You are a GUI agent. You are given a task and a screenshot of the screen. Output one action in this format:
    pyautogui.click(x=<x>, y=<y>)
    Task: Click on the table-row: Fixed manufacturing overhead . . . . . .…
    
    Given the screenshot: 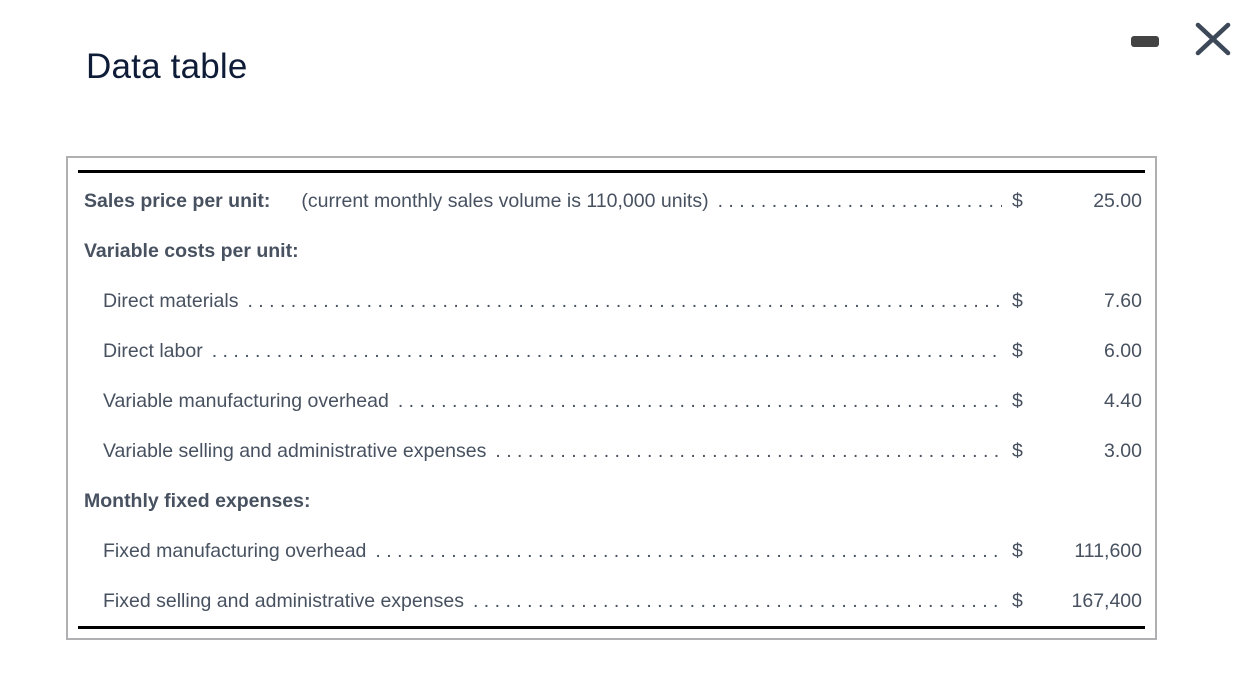 What is the action you would take?
    pyautogui.click(x=611, y=551)
    